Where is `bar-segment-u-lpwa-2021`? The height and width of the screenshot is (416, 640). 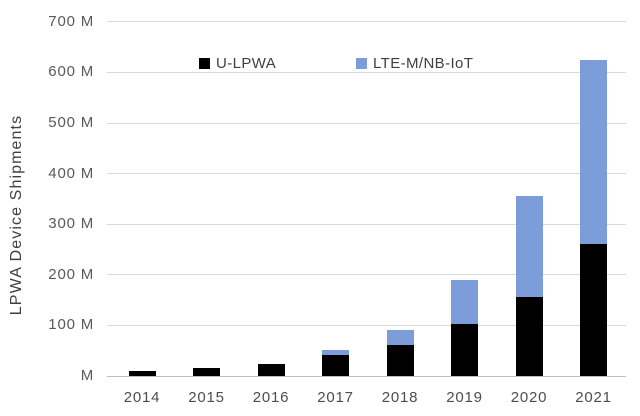 bar-segment-u-lpwa-2021 is located at coordinates (593, 309).